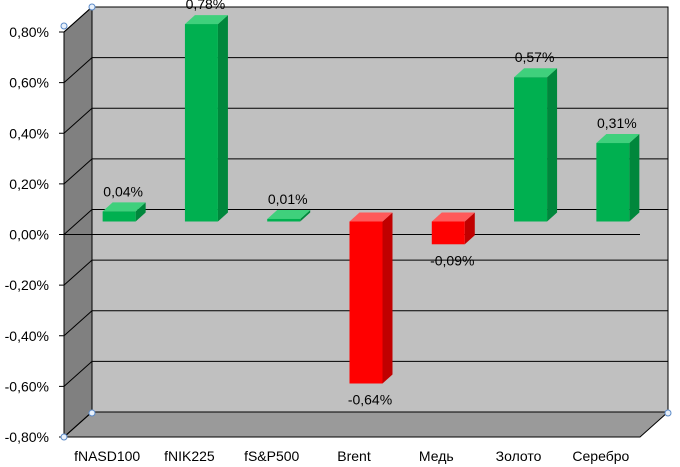 The height and width of the screenshot is (467, 680). I want to click on y-tick-label: -0,40%, so click(27, 336).